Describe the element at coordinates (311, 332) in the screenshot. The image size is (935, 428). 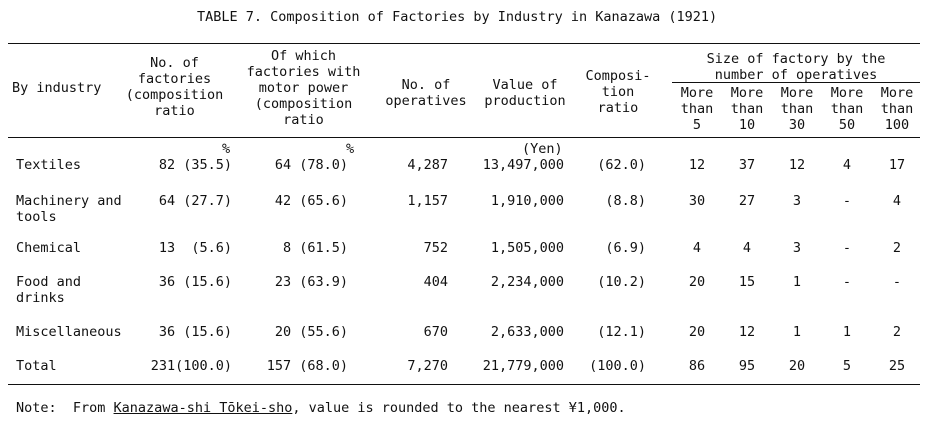
I see `row-motor: 20 (55.6)` at that location.